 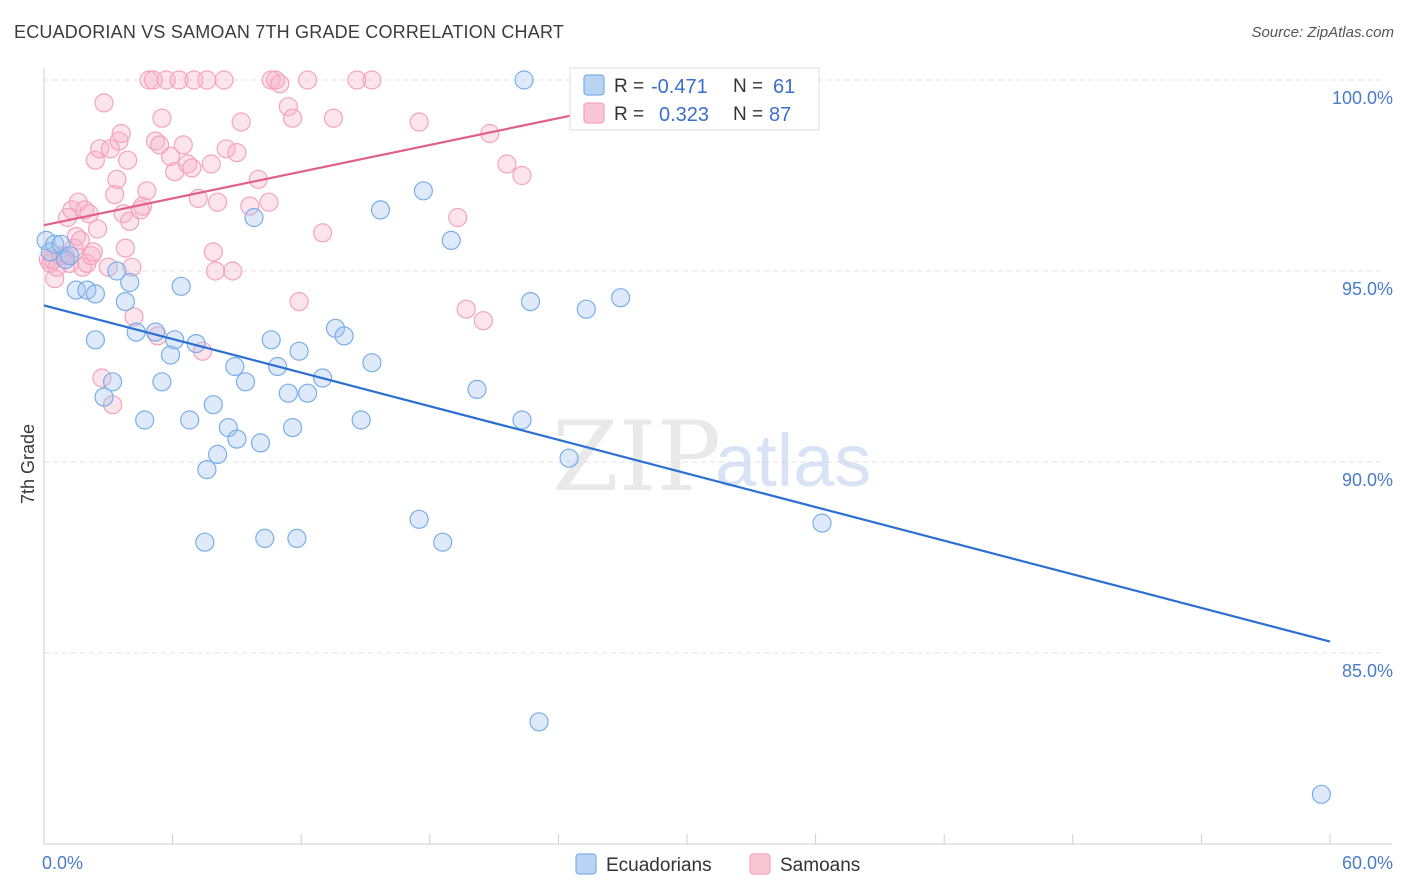 I want to click on stats-legend: R = -0.471 N = 61 R = 0.323 N = 87, so click(x=694, y=99).